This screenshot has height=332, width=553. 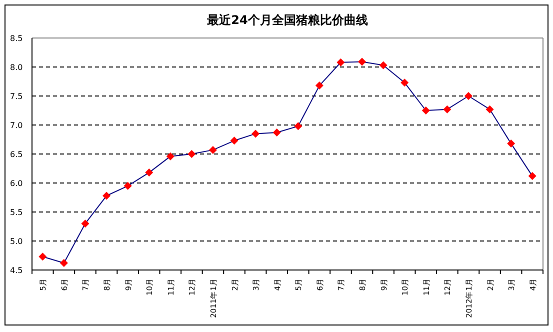 What do you see at coordinates (16, 67) in the screenshot?
I see `y-tick-label: 8.0` at bounding box center [16, 67].